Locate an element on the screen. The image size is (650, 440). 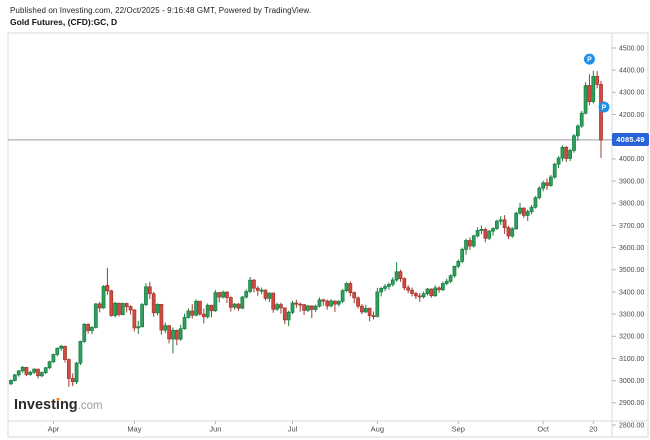
price-alert-marker is located at coordinates (604, 107).